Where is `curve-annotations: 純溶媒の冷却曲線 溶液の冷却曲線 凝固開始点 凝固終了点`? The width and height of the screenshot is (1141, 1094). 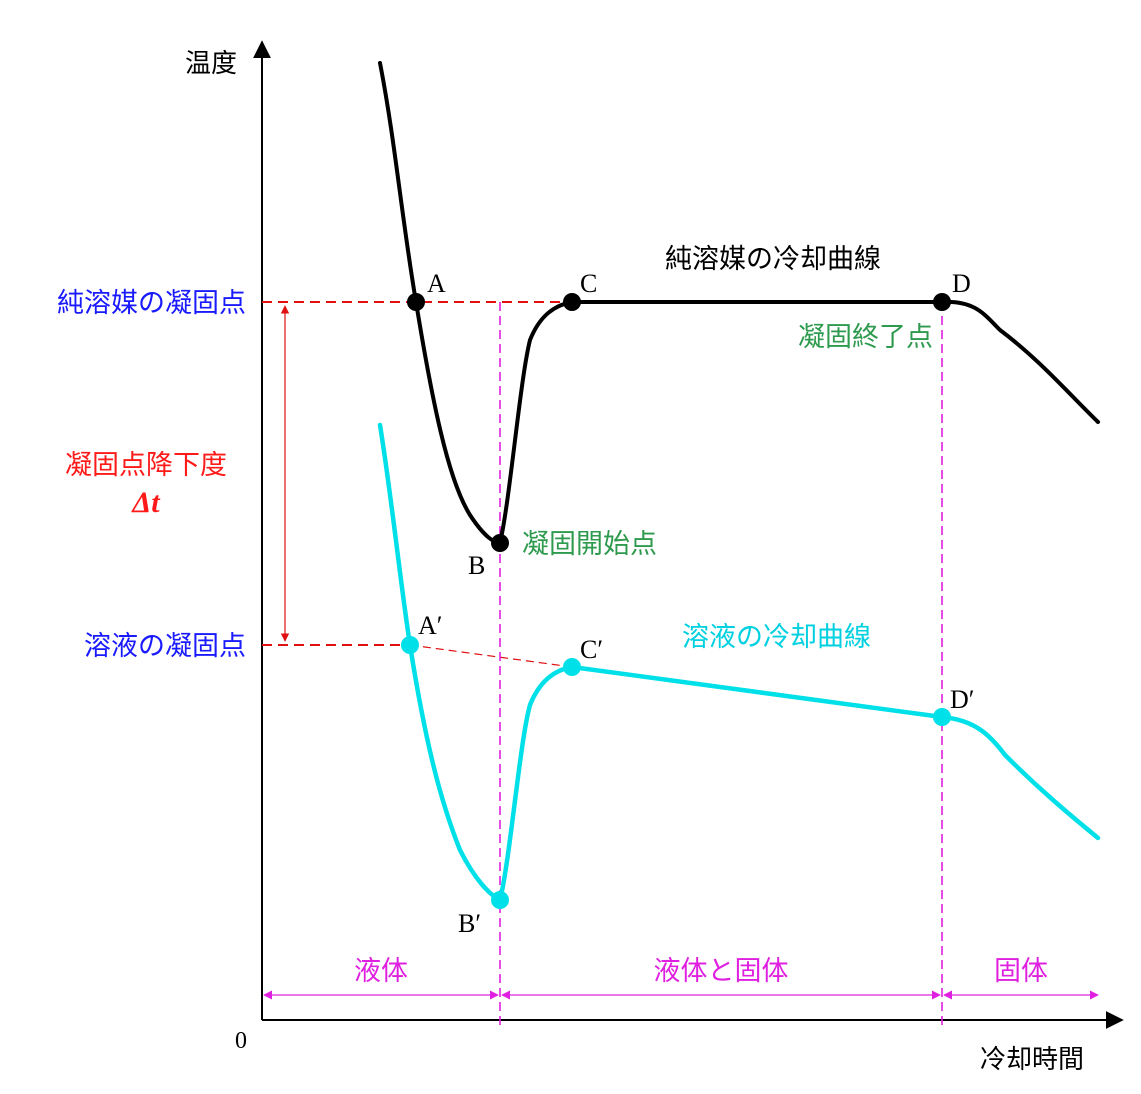 curve-annotations: 純溶媒の冷却曲線 溶液の冷却曲線 凝固開始点 凝固終了点 is located at coordinates (727, 448).